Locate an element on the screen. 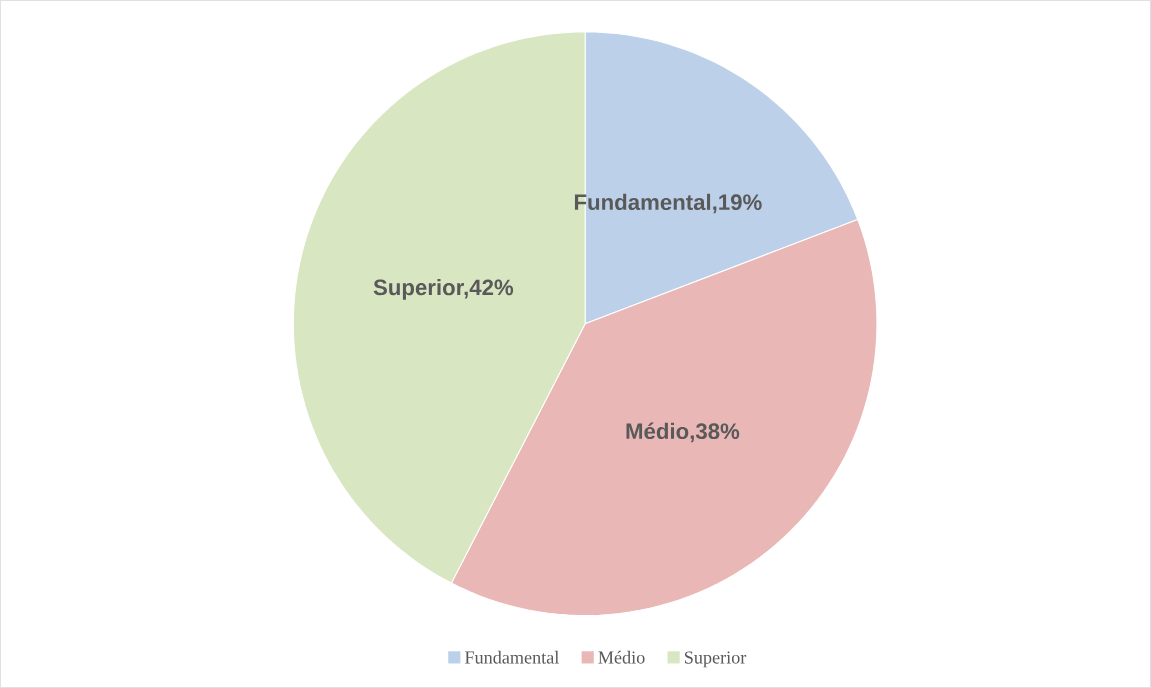 This screenshot has width=1151, height=688. legend-label: Superior is located at coordinates (715, 659).